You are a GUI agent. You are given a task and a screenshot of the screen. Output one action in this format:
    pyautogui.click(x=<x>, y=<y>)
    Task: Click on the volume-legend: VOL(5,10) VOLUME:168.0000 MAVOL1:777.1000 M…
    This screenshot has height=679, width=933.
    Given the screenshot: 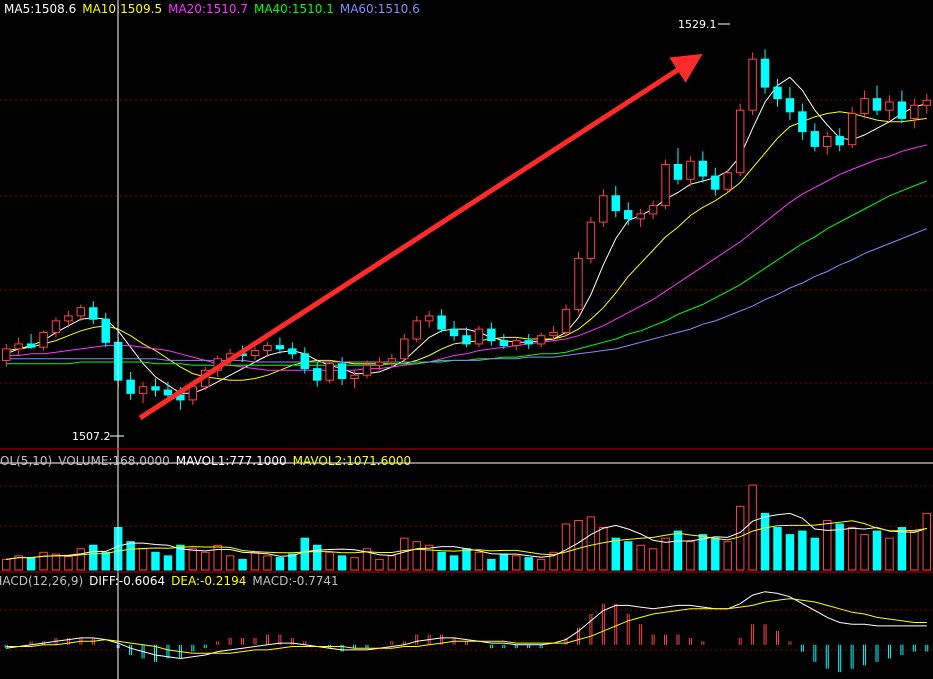 What is the action you would take?
    pyautogui.click(x=208, y=461)
    